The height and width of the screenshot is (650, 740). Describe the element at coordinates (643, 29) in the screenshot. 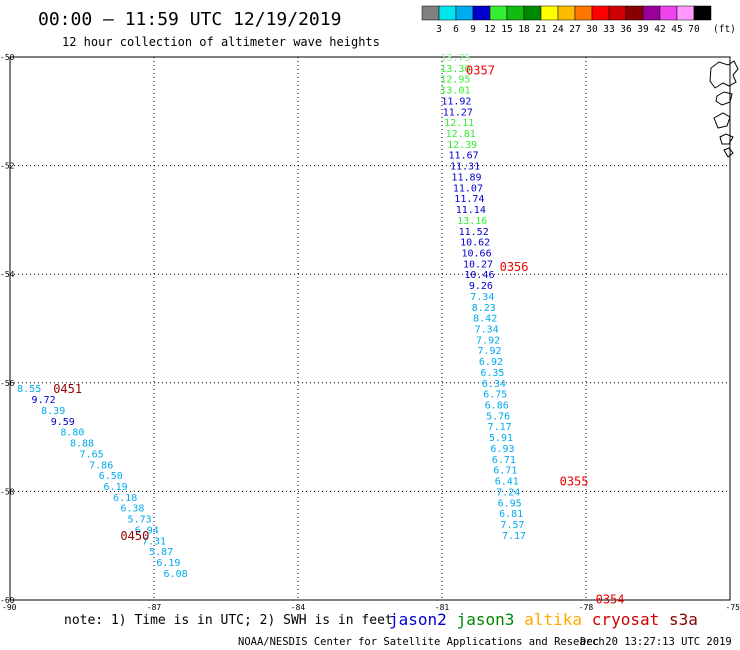

I see `colorbar-tick-label: 39` at that location.